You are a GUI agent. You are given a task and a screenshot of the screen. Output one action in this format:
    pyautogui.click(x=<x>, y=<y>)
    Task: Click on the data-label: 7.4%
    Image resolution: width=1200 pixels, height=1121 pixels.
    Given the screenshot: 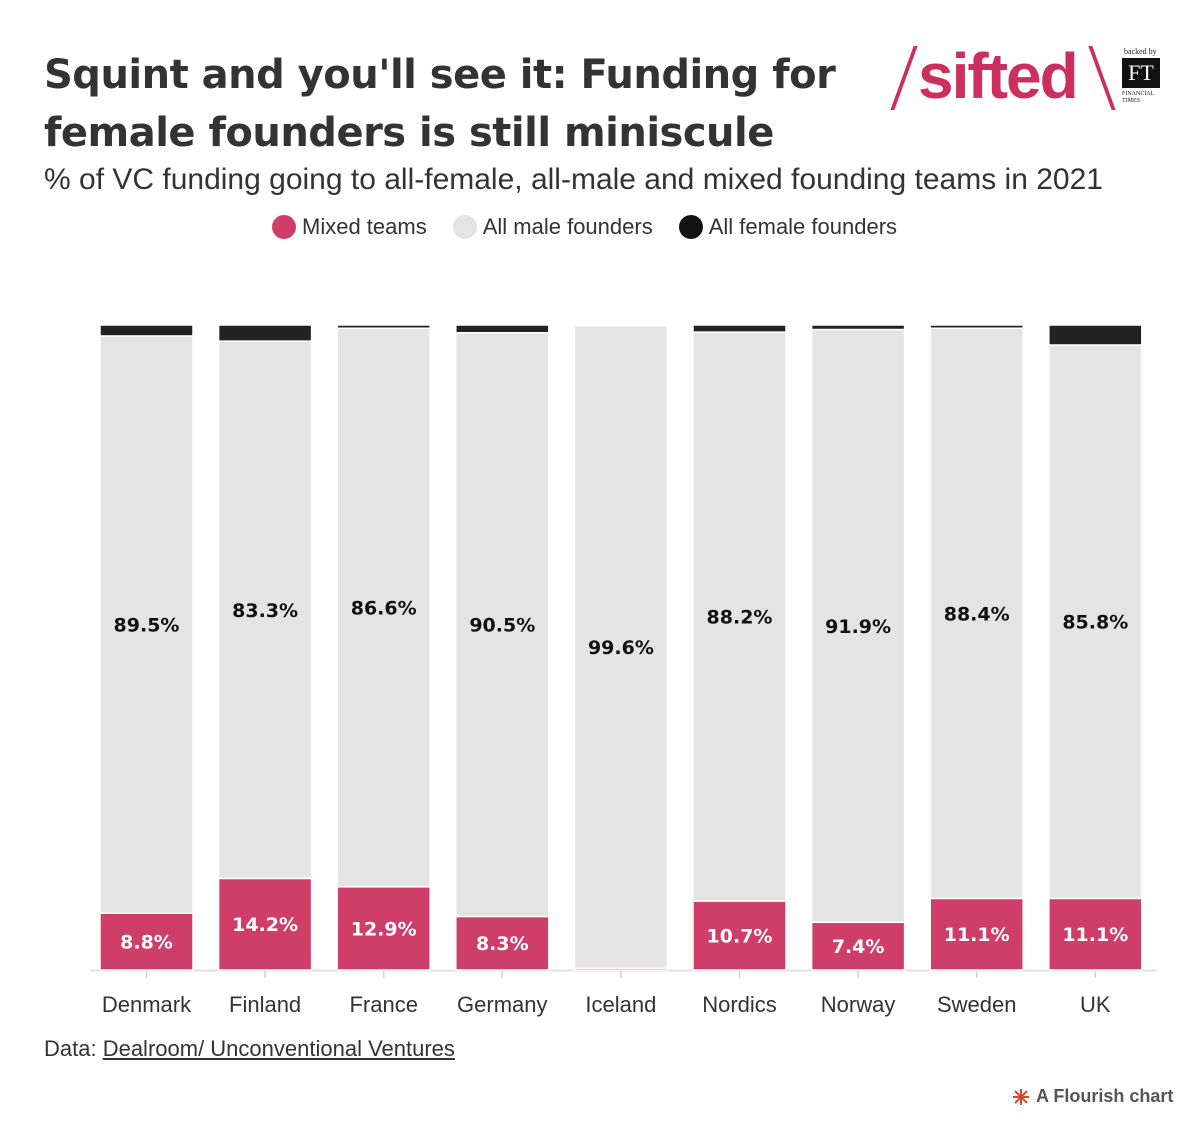 What is the action you would take?
    pyautogui.click(x=858, y=947)
    